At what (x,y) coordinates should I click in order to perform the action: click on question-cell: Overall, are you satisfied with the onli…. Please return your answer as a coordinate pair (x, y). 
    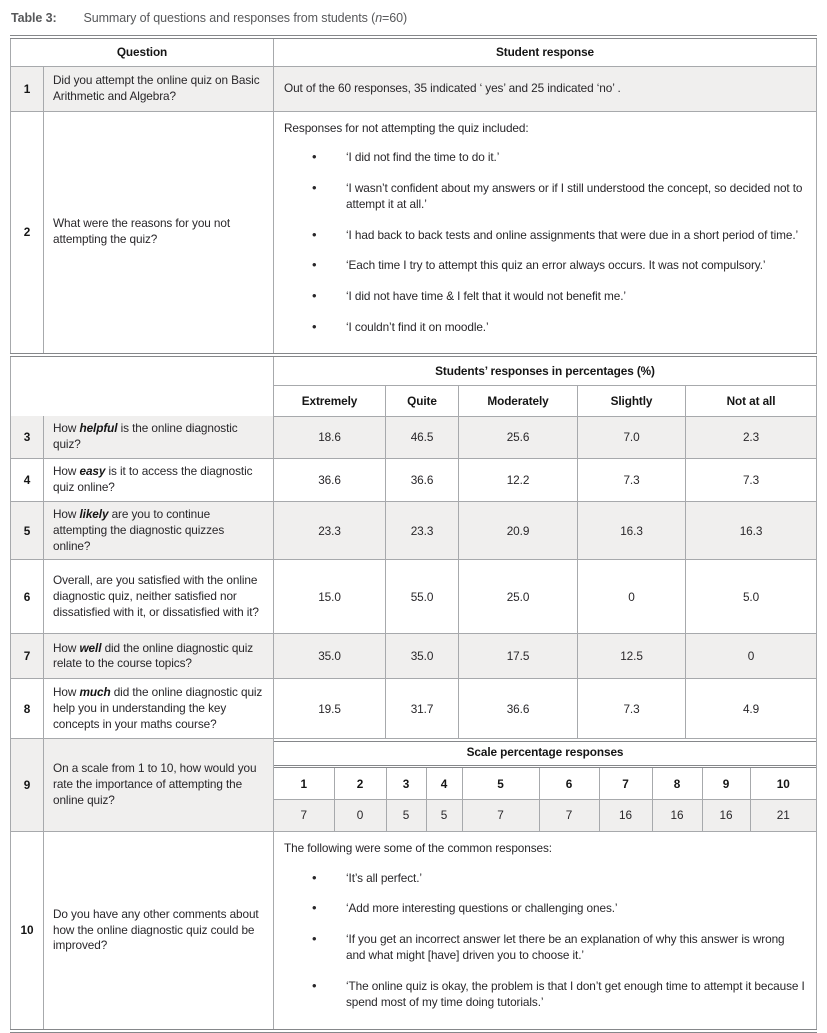
    Looking at the image, I should click on (158, 597).